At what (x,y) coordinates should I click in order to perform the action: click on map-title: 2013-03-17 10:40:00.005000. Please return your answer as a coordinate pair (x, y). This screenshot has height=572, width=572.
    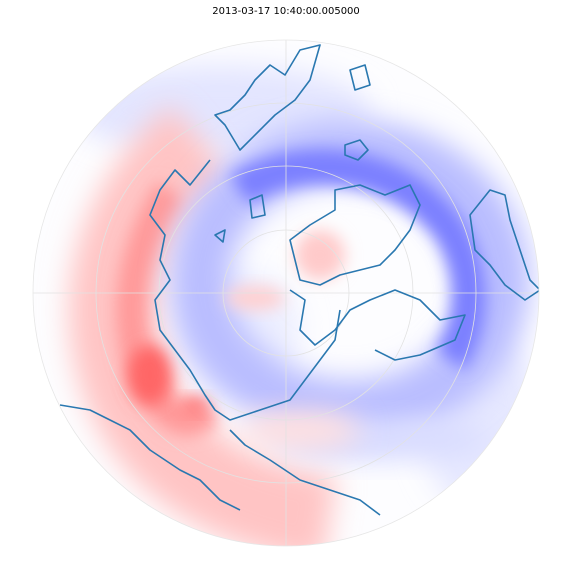
    Looking at the image, I should click on (286, 11).